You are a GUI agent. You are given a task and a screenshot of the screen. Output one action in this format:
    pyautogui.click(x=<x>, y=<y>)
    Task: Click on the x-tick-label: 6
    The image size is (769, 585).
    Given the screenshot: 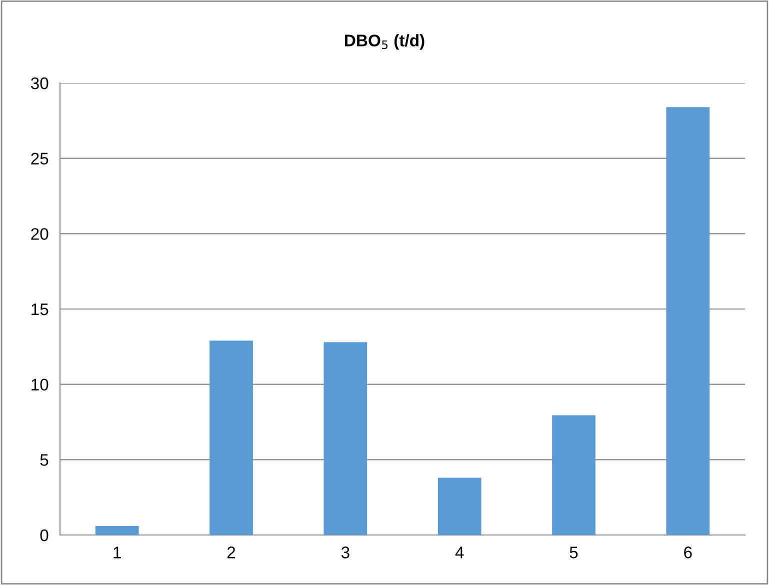 What is the action you would take?
    pyautogui.click(x=688, y=552)
    